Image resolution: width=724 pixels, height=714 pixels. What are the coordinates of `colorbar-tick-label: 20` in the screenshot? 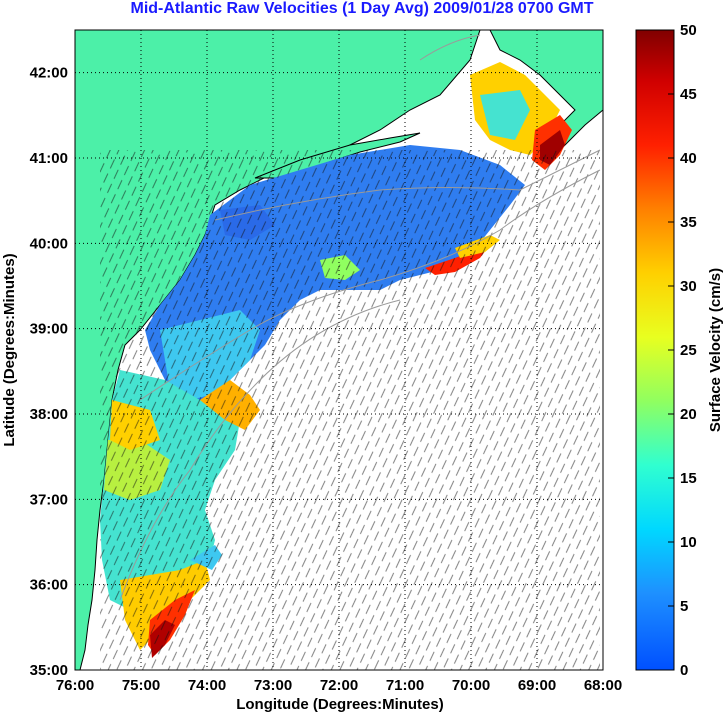 It's located at (688, 414).